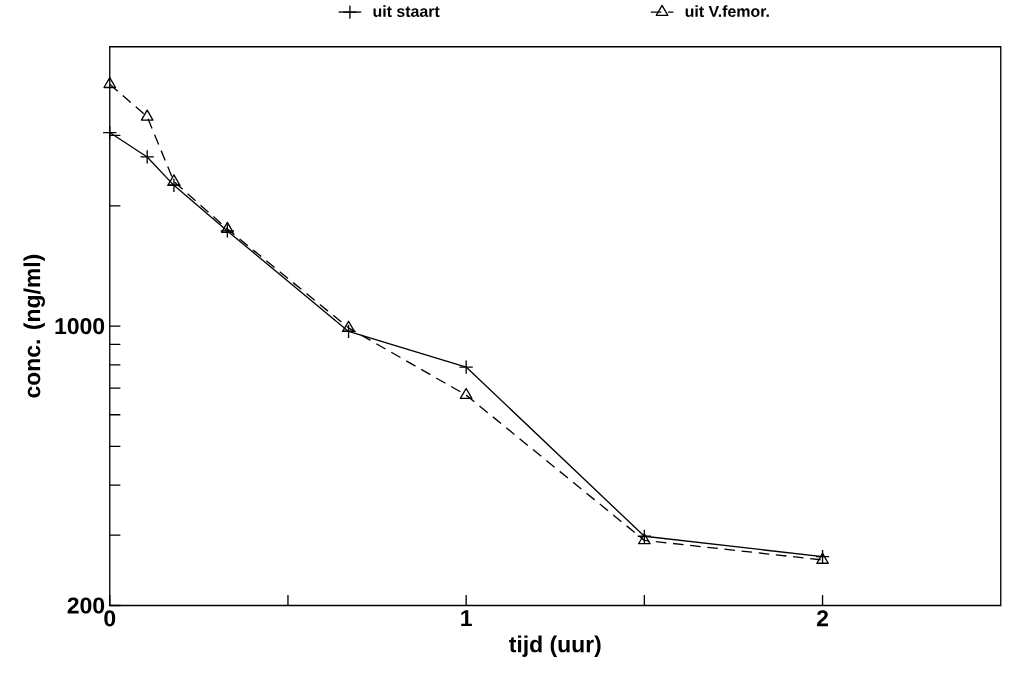  What do you see at coordinates (86, 605) in the screenshot?
I see `y-tick-label: 200` at bounding box center [86, 605].